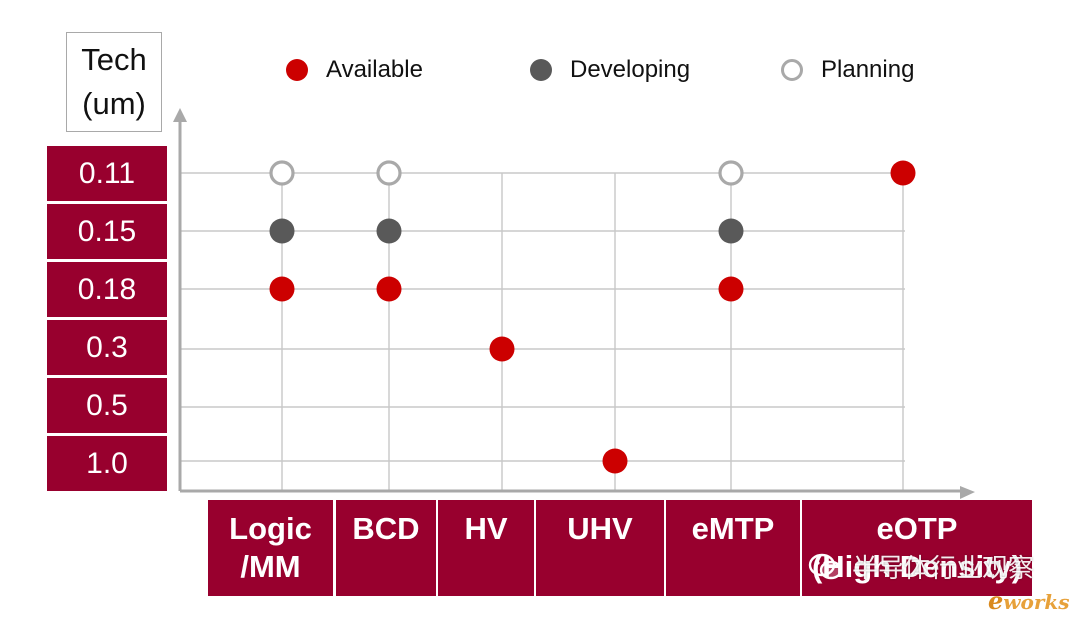  I want to click on x-tick-label-line: BCD, so click(386, 528).